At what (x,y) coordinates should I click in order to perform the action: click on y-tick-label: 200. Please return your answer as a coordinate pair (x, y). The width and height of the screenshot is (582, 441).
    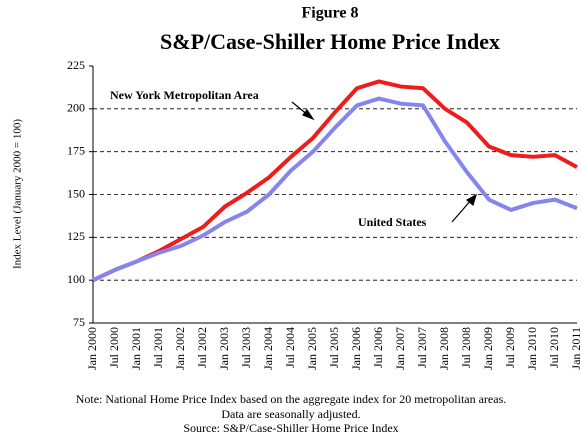
    Looking at the image, I should click on (76, 108).